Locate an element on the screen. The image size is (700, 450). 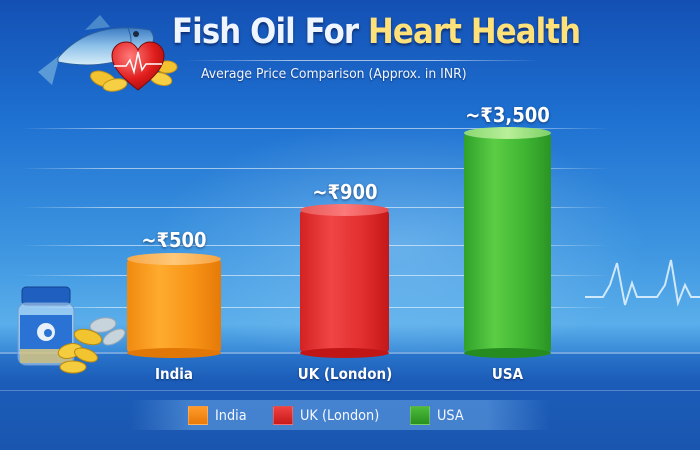
legend-label-usa: USA is located at coordinates (450, 415).